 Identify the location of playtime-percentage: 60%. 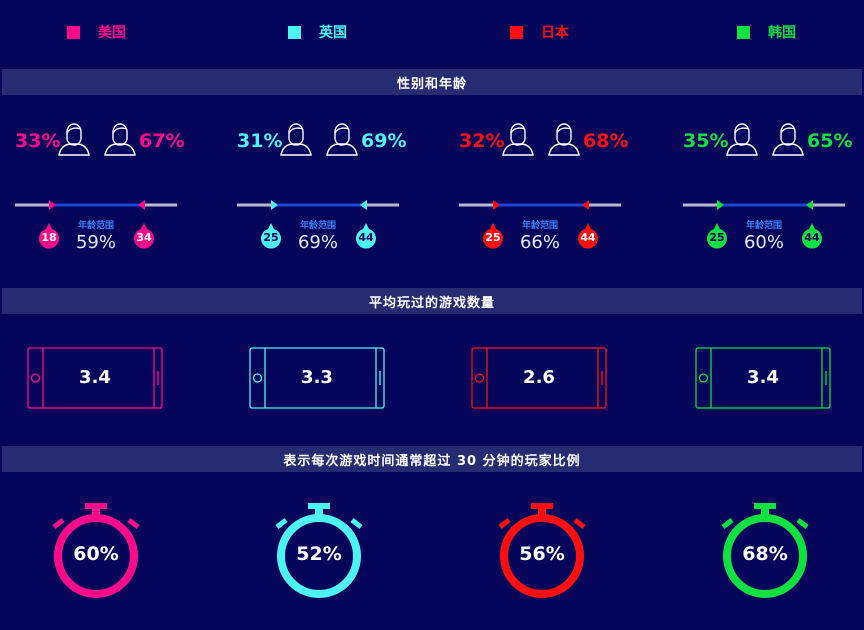
(96, 554).